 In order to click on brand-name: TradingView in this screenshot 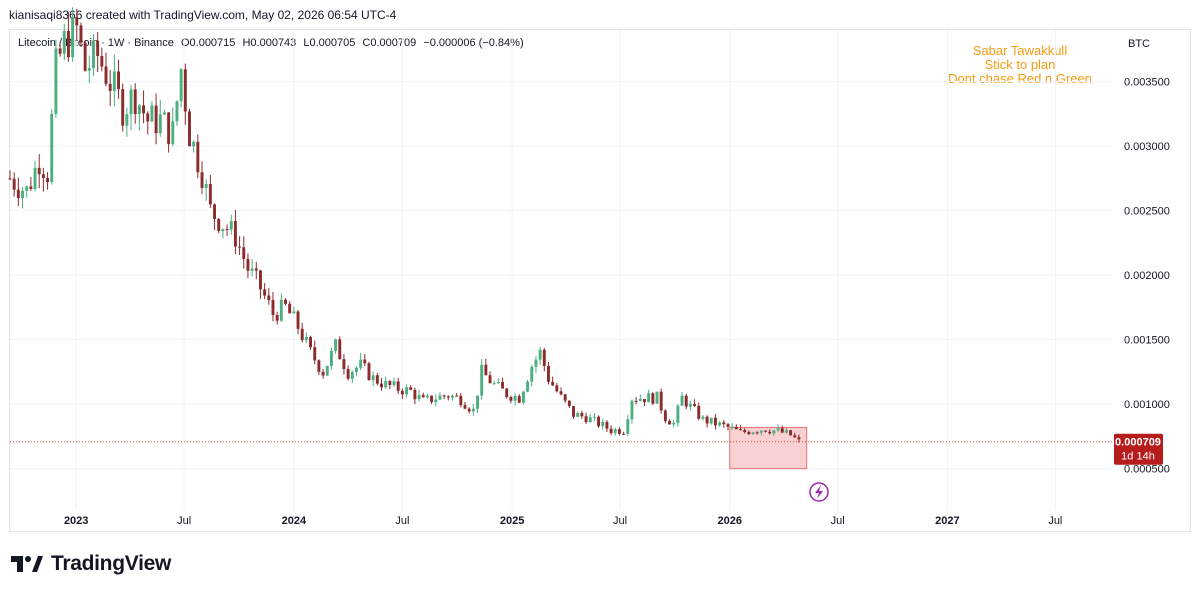, I will do `click(111, 563)`.